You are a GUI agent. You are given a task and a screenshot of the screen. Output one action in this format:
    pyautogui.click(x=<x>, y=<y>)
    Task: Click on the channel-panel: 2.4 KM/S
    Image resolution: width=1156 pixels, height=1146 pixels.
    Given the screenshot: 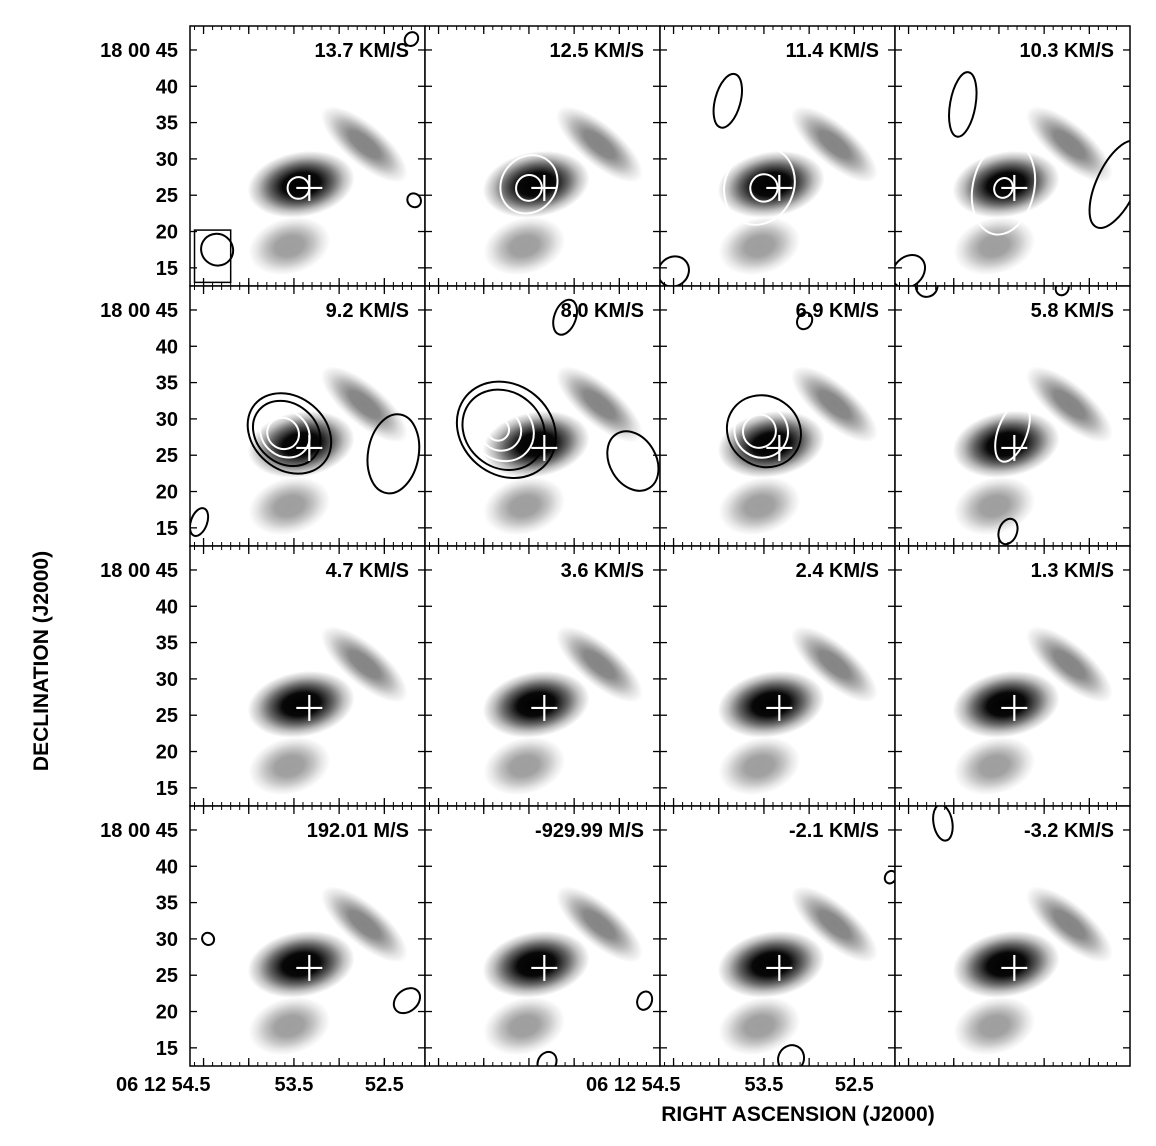 What is the action you would take?
    pyautogui.click(x=777, y=676)
    